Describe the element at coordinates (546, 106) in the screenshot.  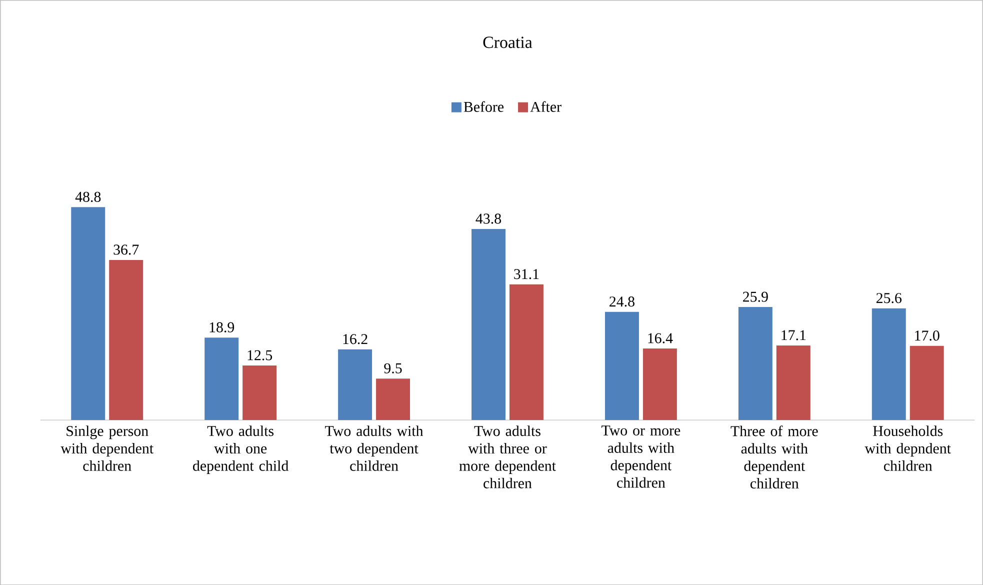
I see `legend-label: After` at that location.